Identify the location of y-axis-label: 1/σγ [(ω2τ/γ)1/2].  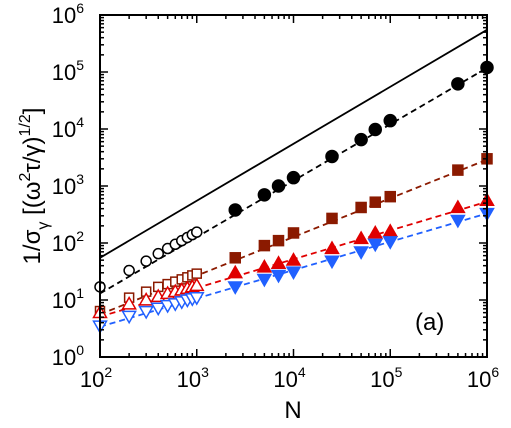
(34, 186).